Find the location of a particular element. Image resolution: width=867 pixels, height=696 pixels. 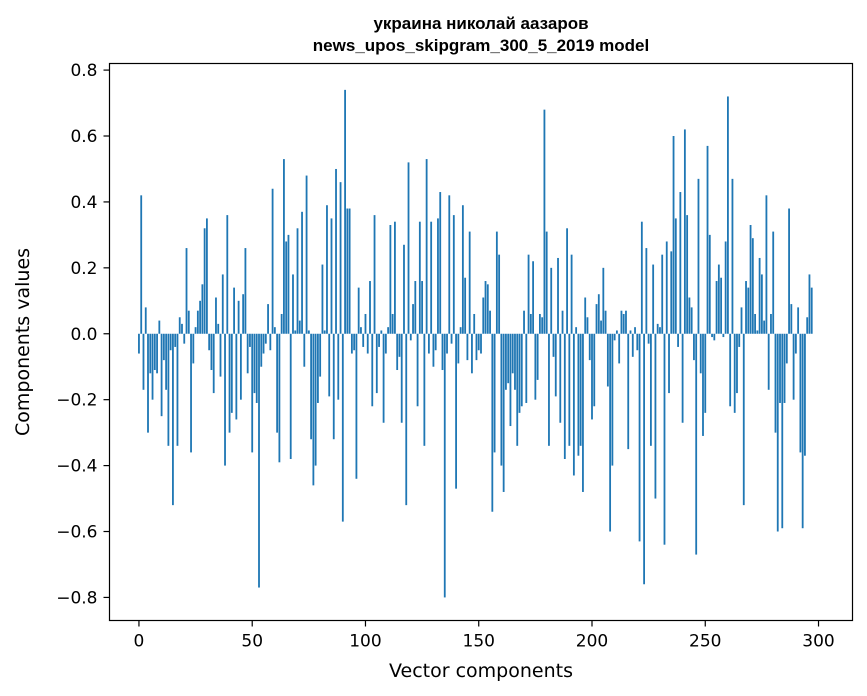

x-tick-label: 0 is located at coordinates (139, 642).